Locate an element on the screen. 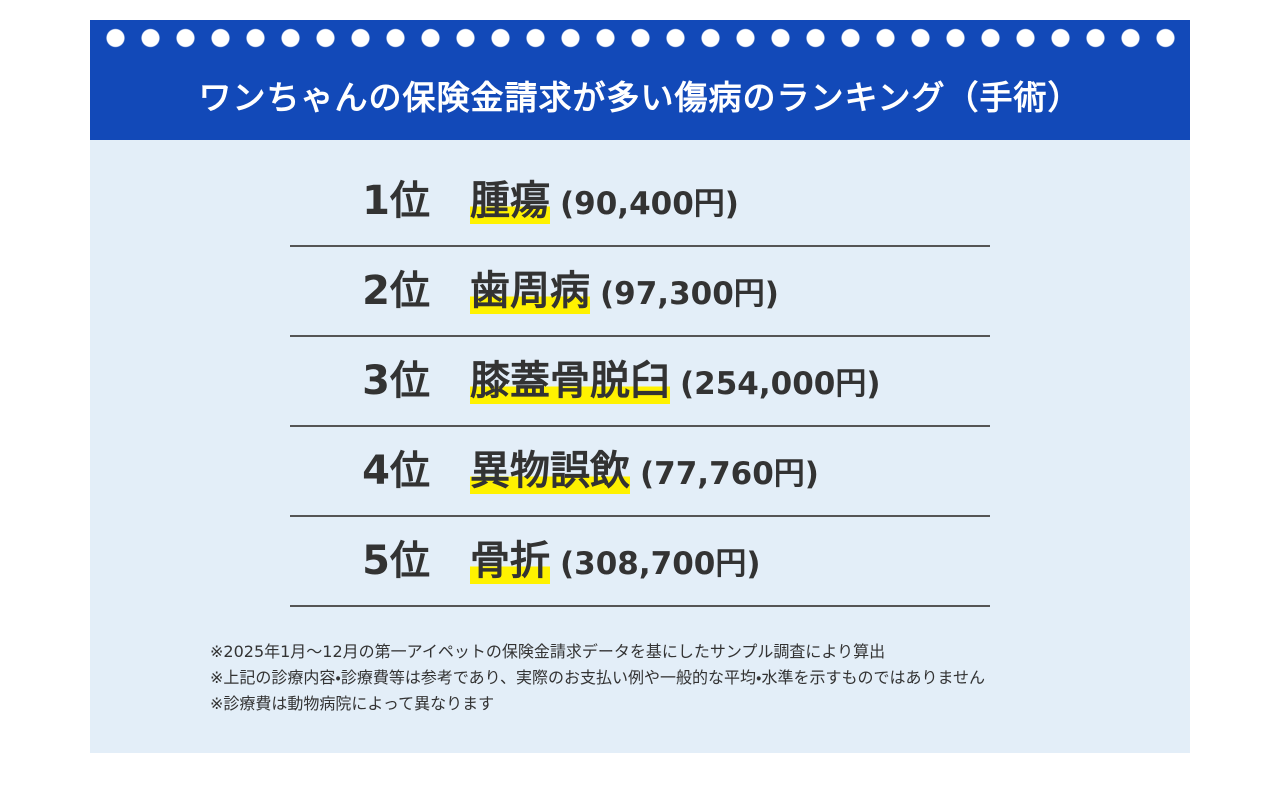 Image resolution: width=1280 pixels, height=810 pixels. rank-label: 2位 is located at coordinates (396, 291).